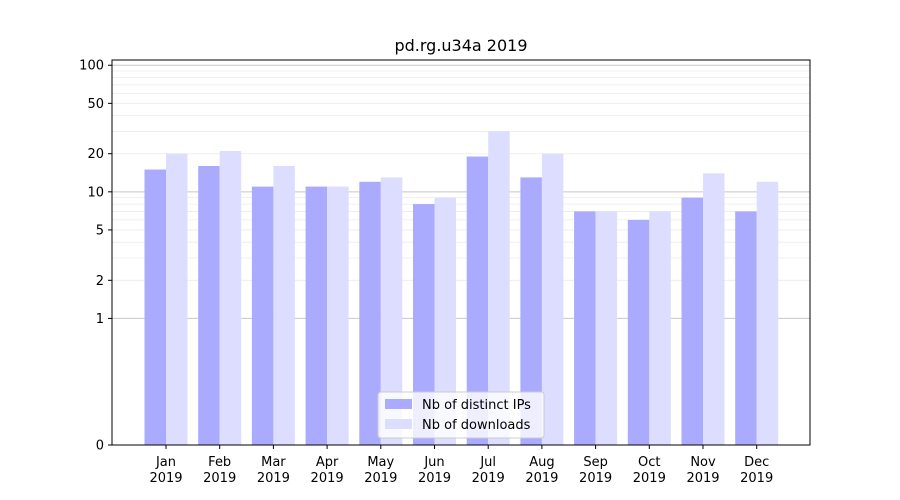  I want to click on y-tick-label: 100, so click(91, 66).